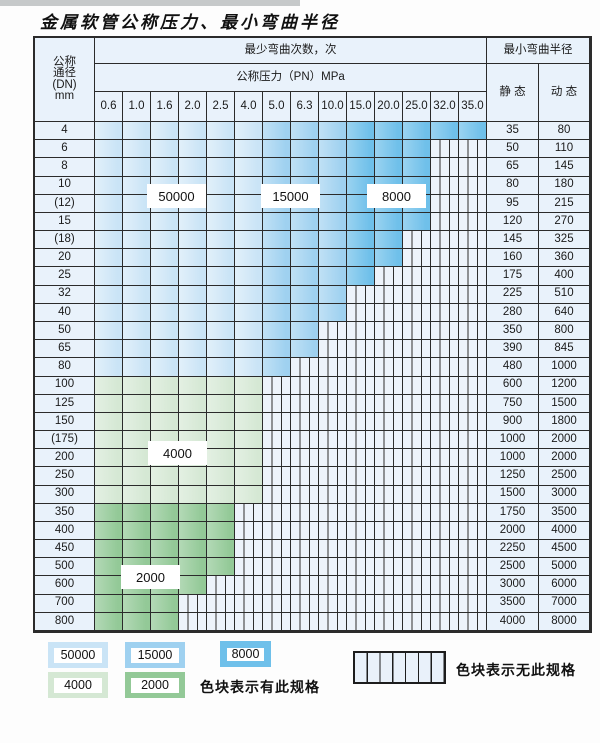 The height and width of the screenshot is (743, 600). I want to click on dynamic-value-cell: 640, so click(564, 312).